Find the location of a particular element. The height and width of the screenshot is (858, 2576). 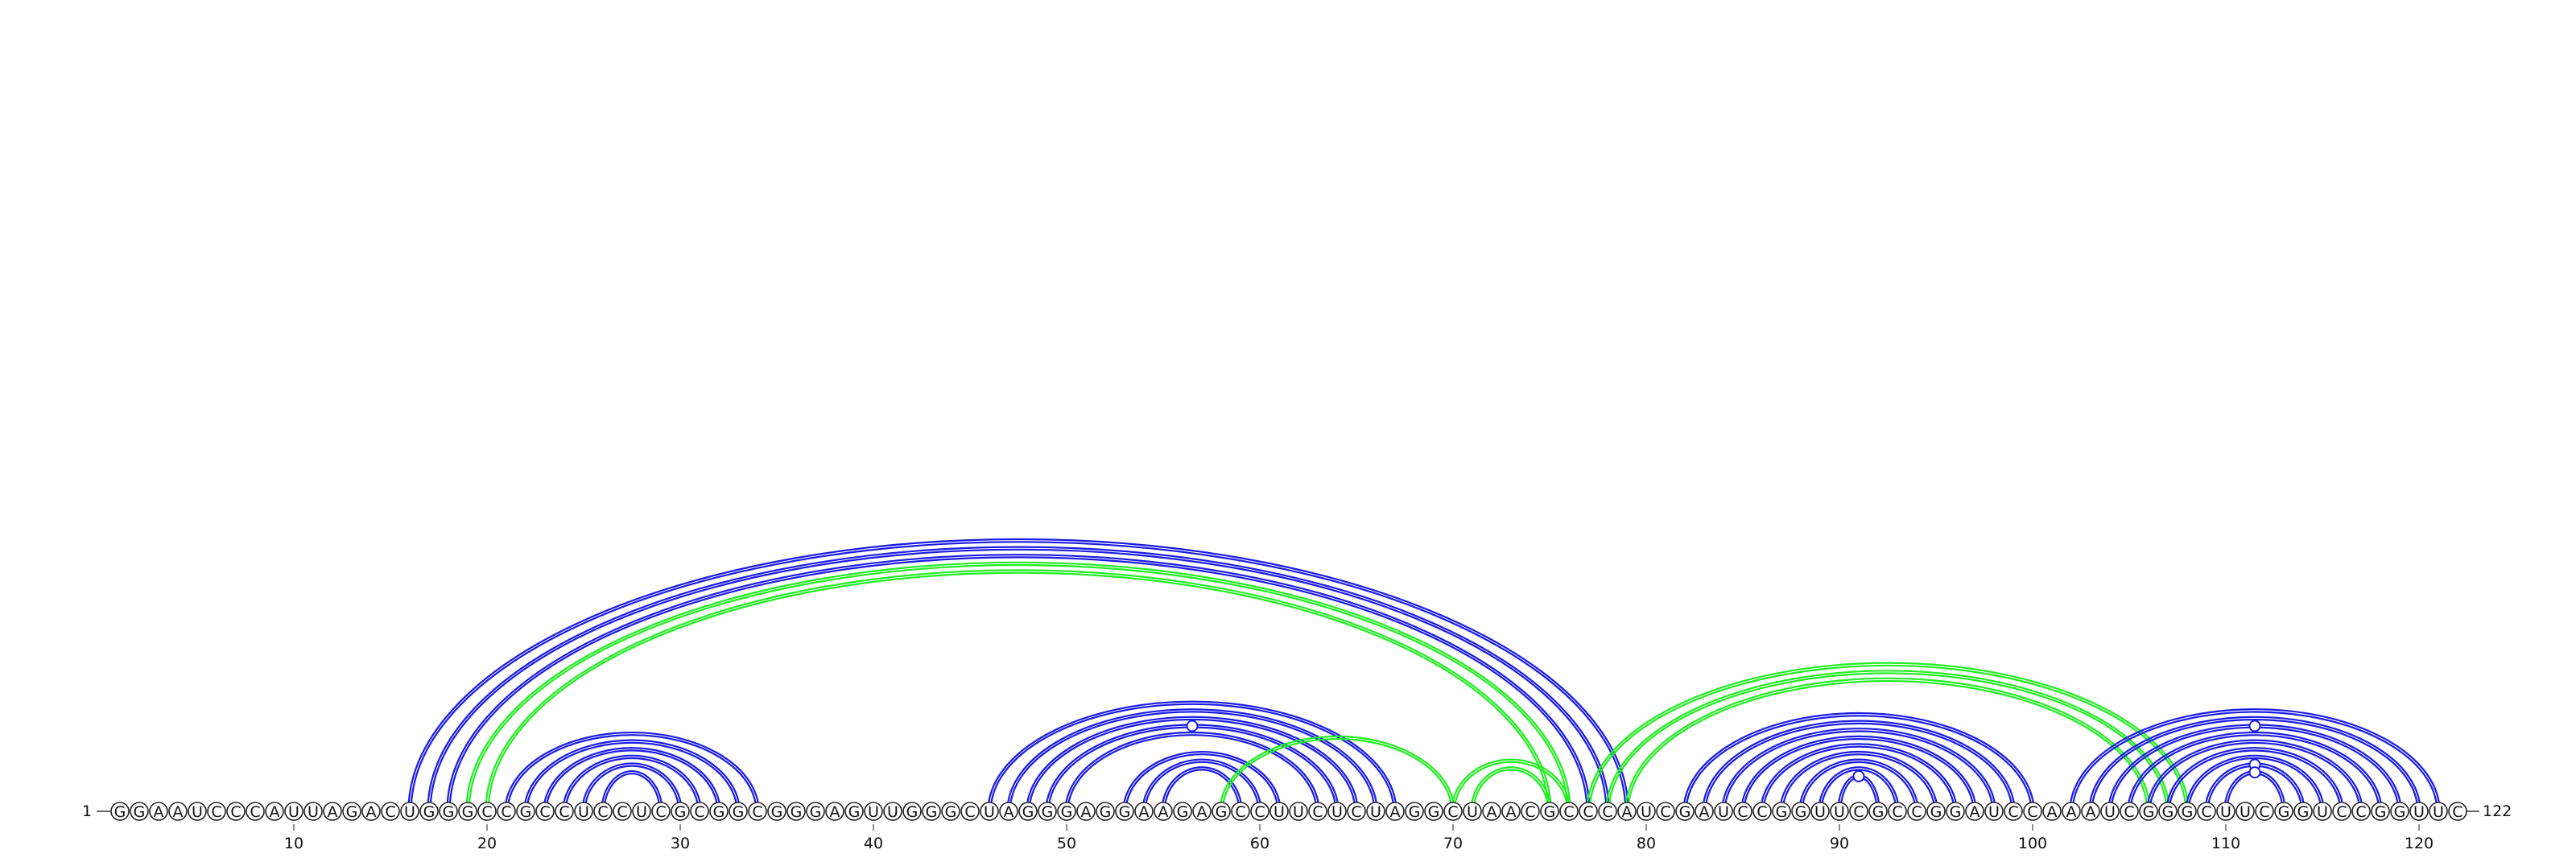

tick-label: 100 is located at coordinates (2032, 844).